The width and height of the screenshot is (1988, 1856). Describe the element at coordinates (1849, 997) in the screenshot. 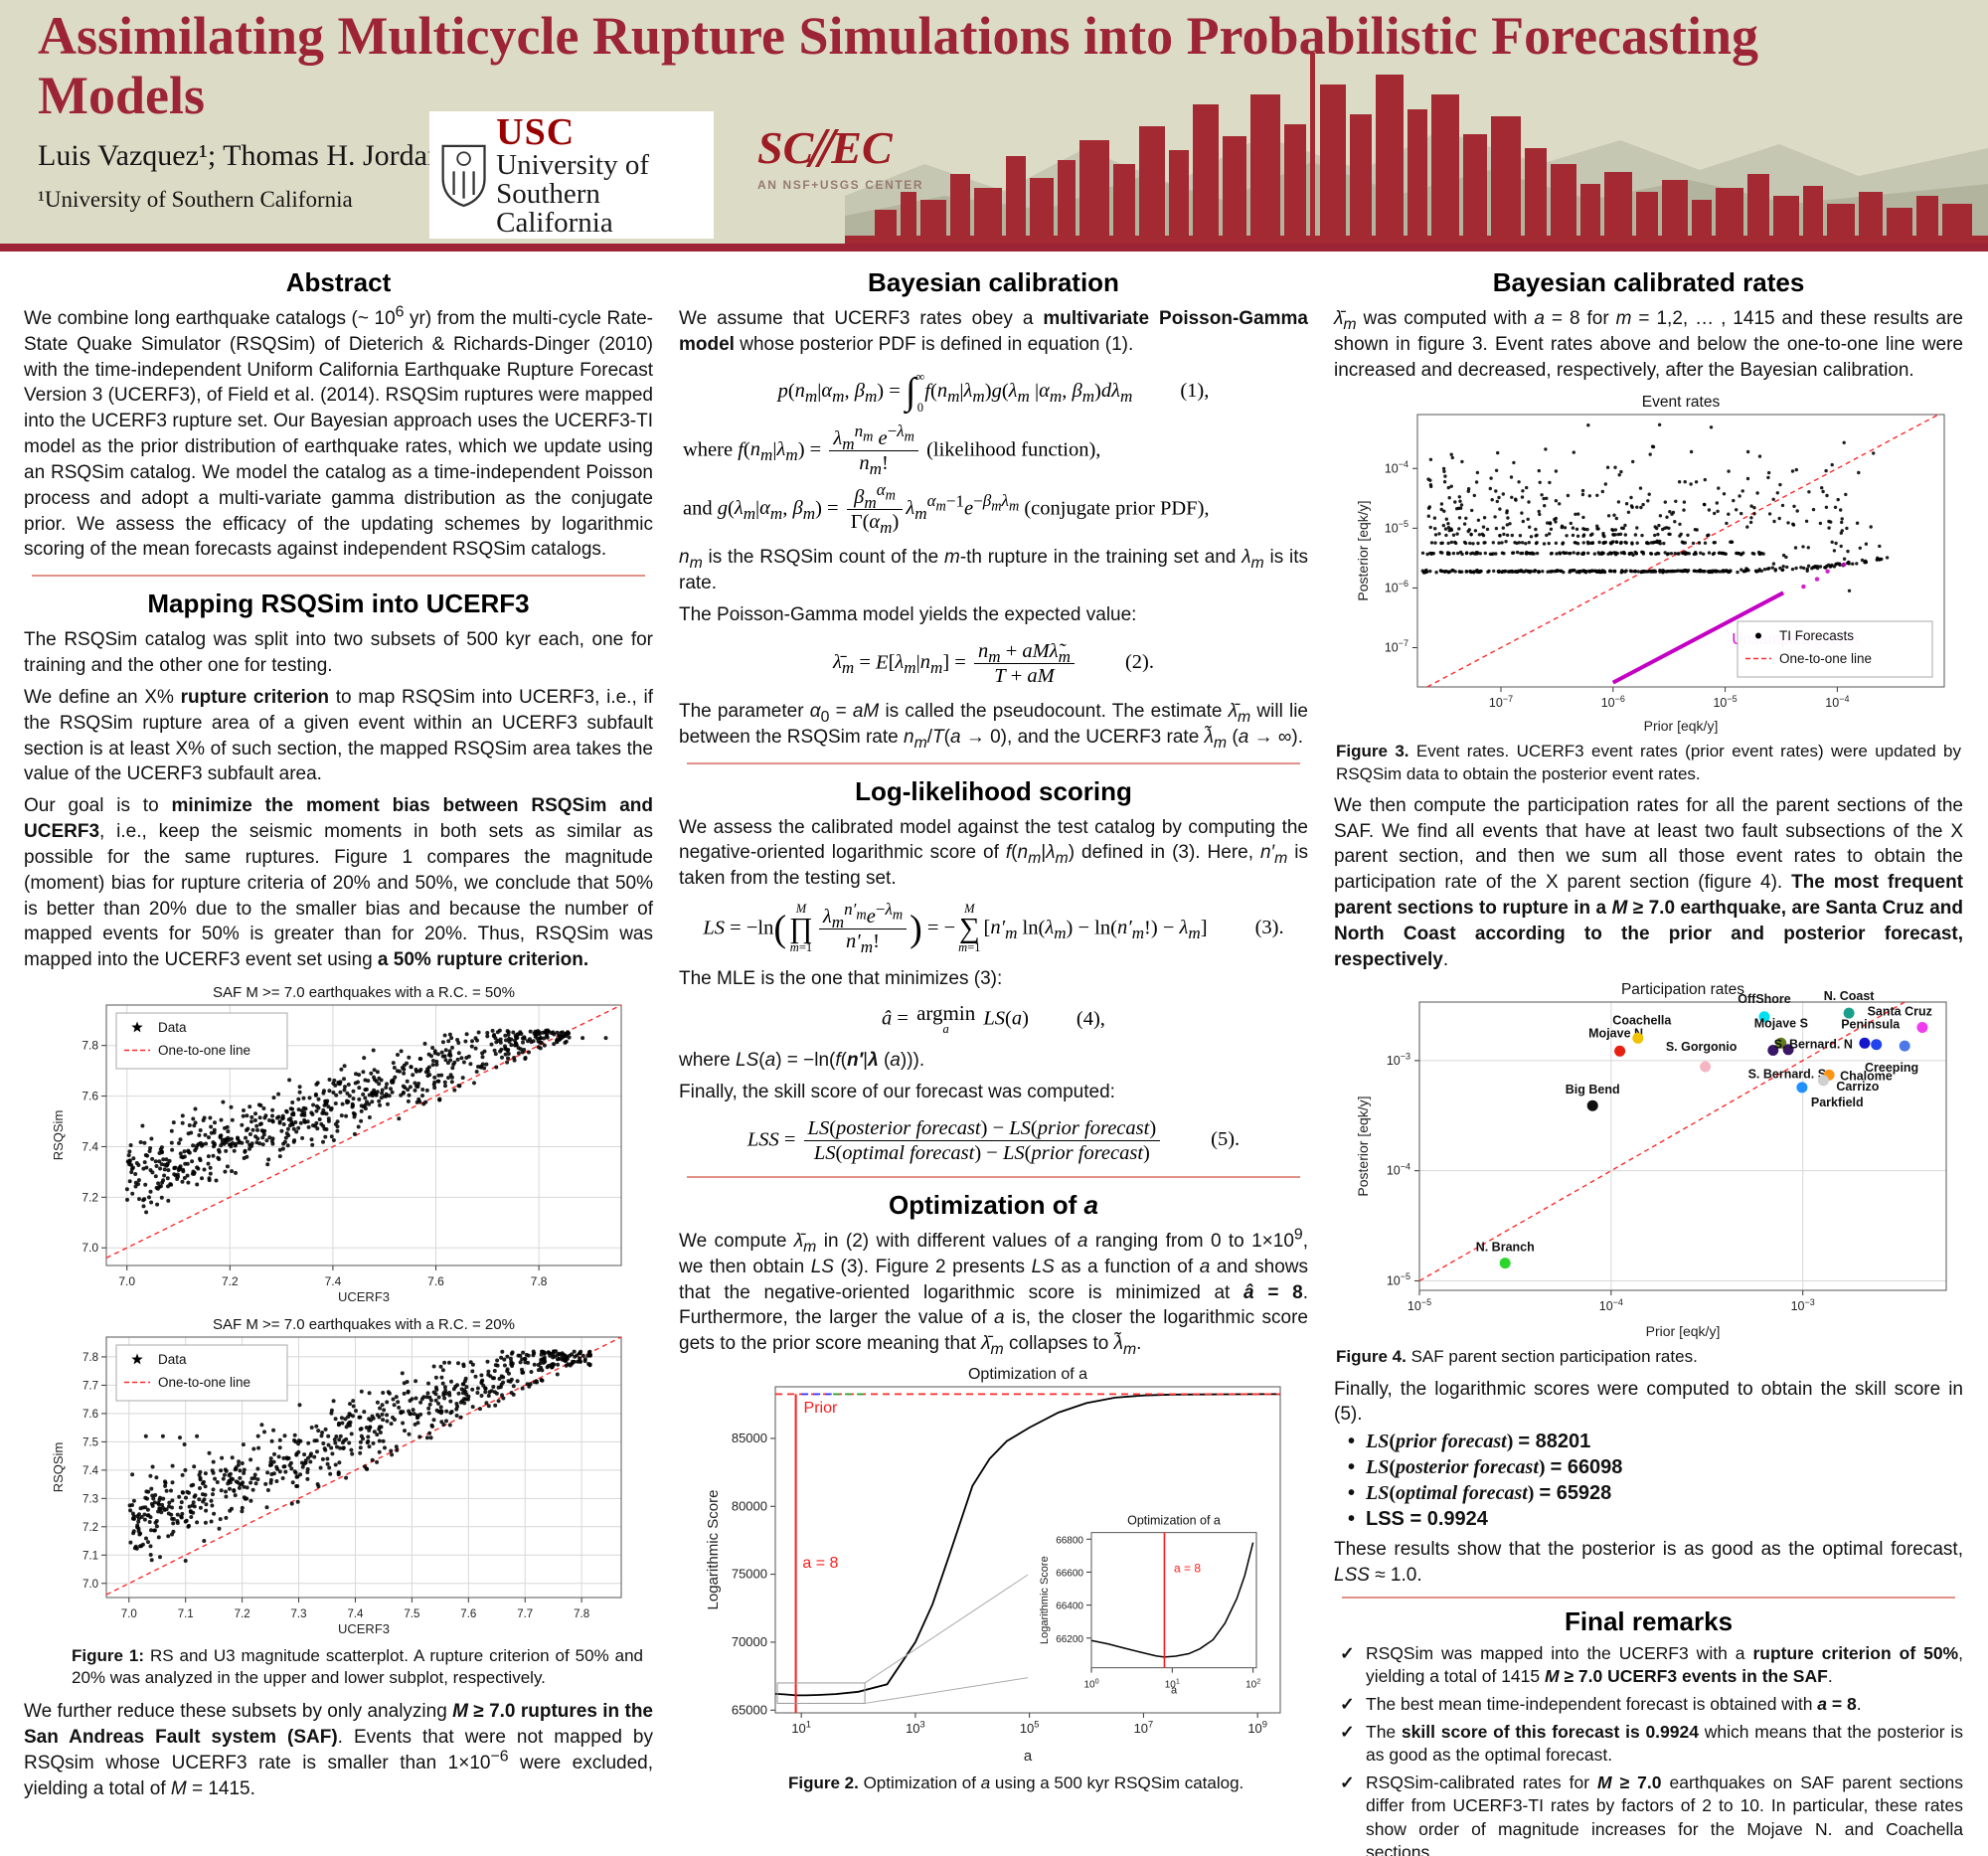

I see `svg-text: N. Coast` at that location.